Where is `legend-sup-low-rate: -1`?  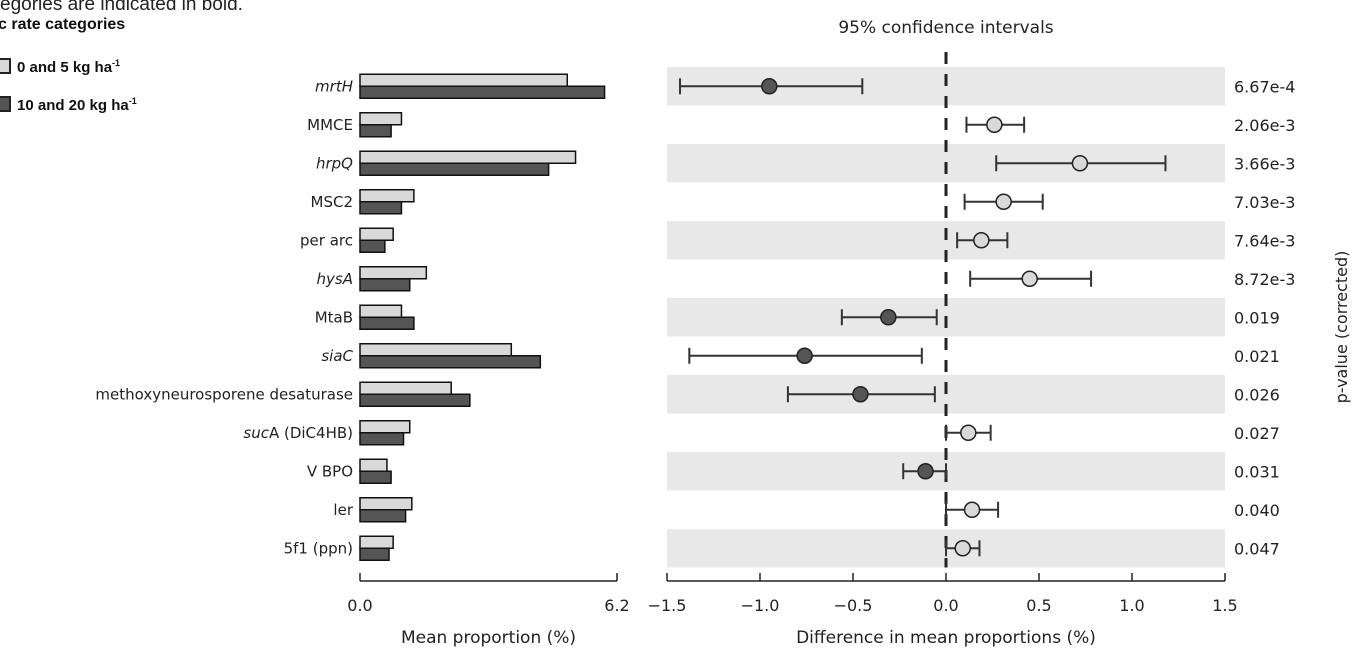
legend-sup-low-rate: -1 is located at coordinates (116, 63).